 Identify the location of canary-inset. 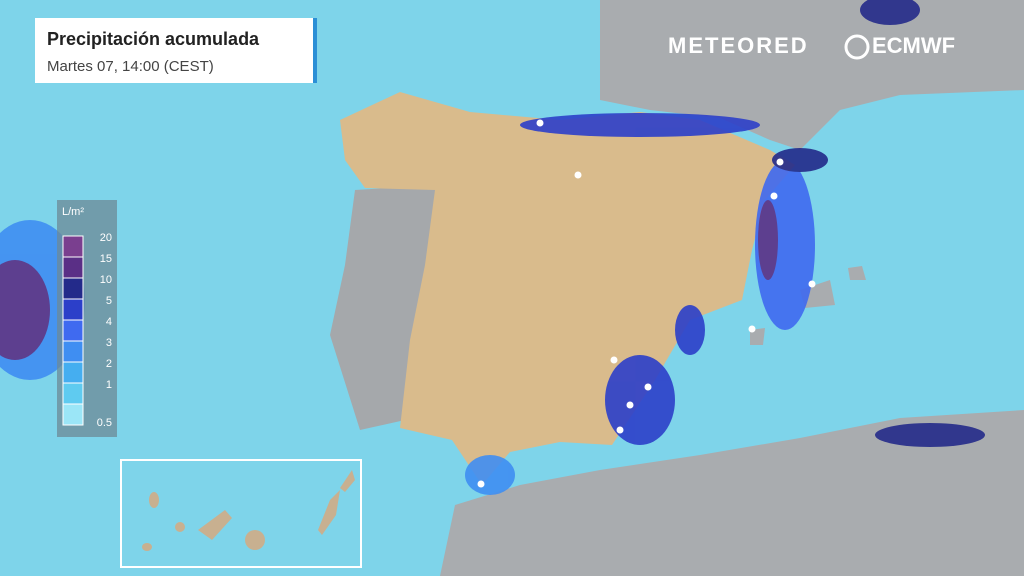
(241, 513).